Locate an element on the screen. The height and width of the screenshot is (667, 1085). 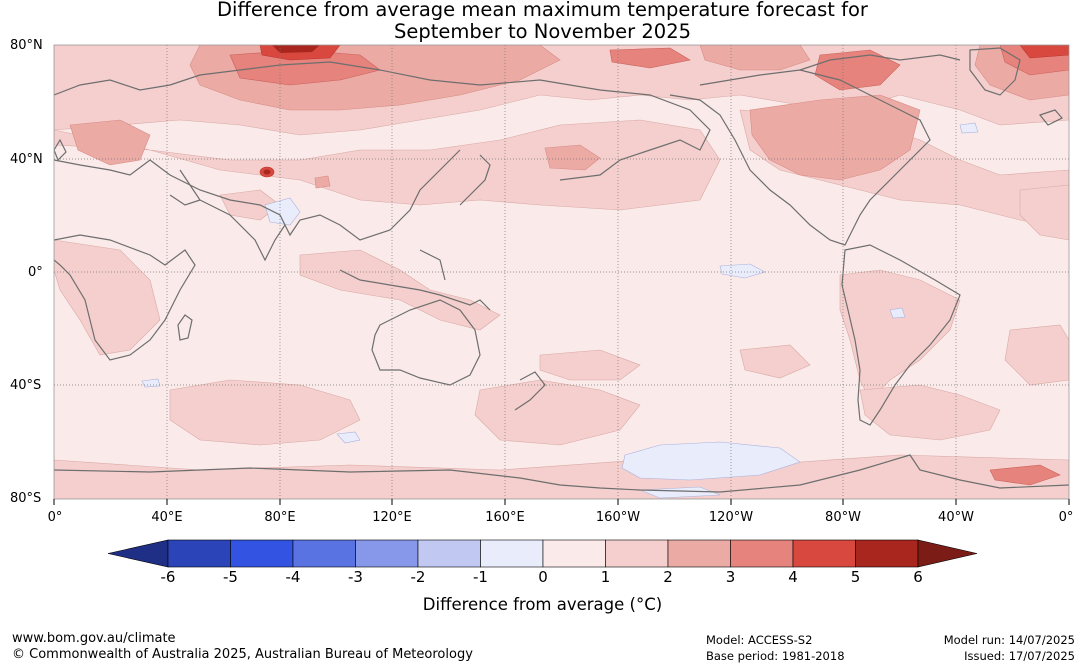
colorbar-tick-label: 1 is located at coordinates (605, 577).